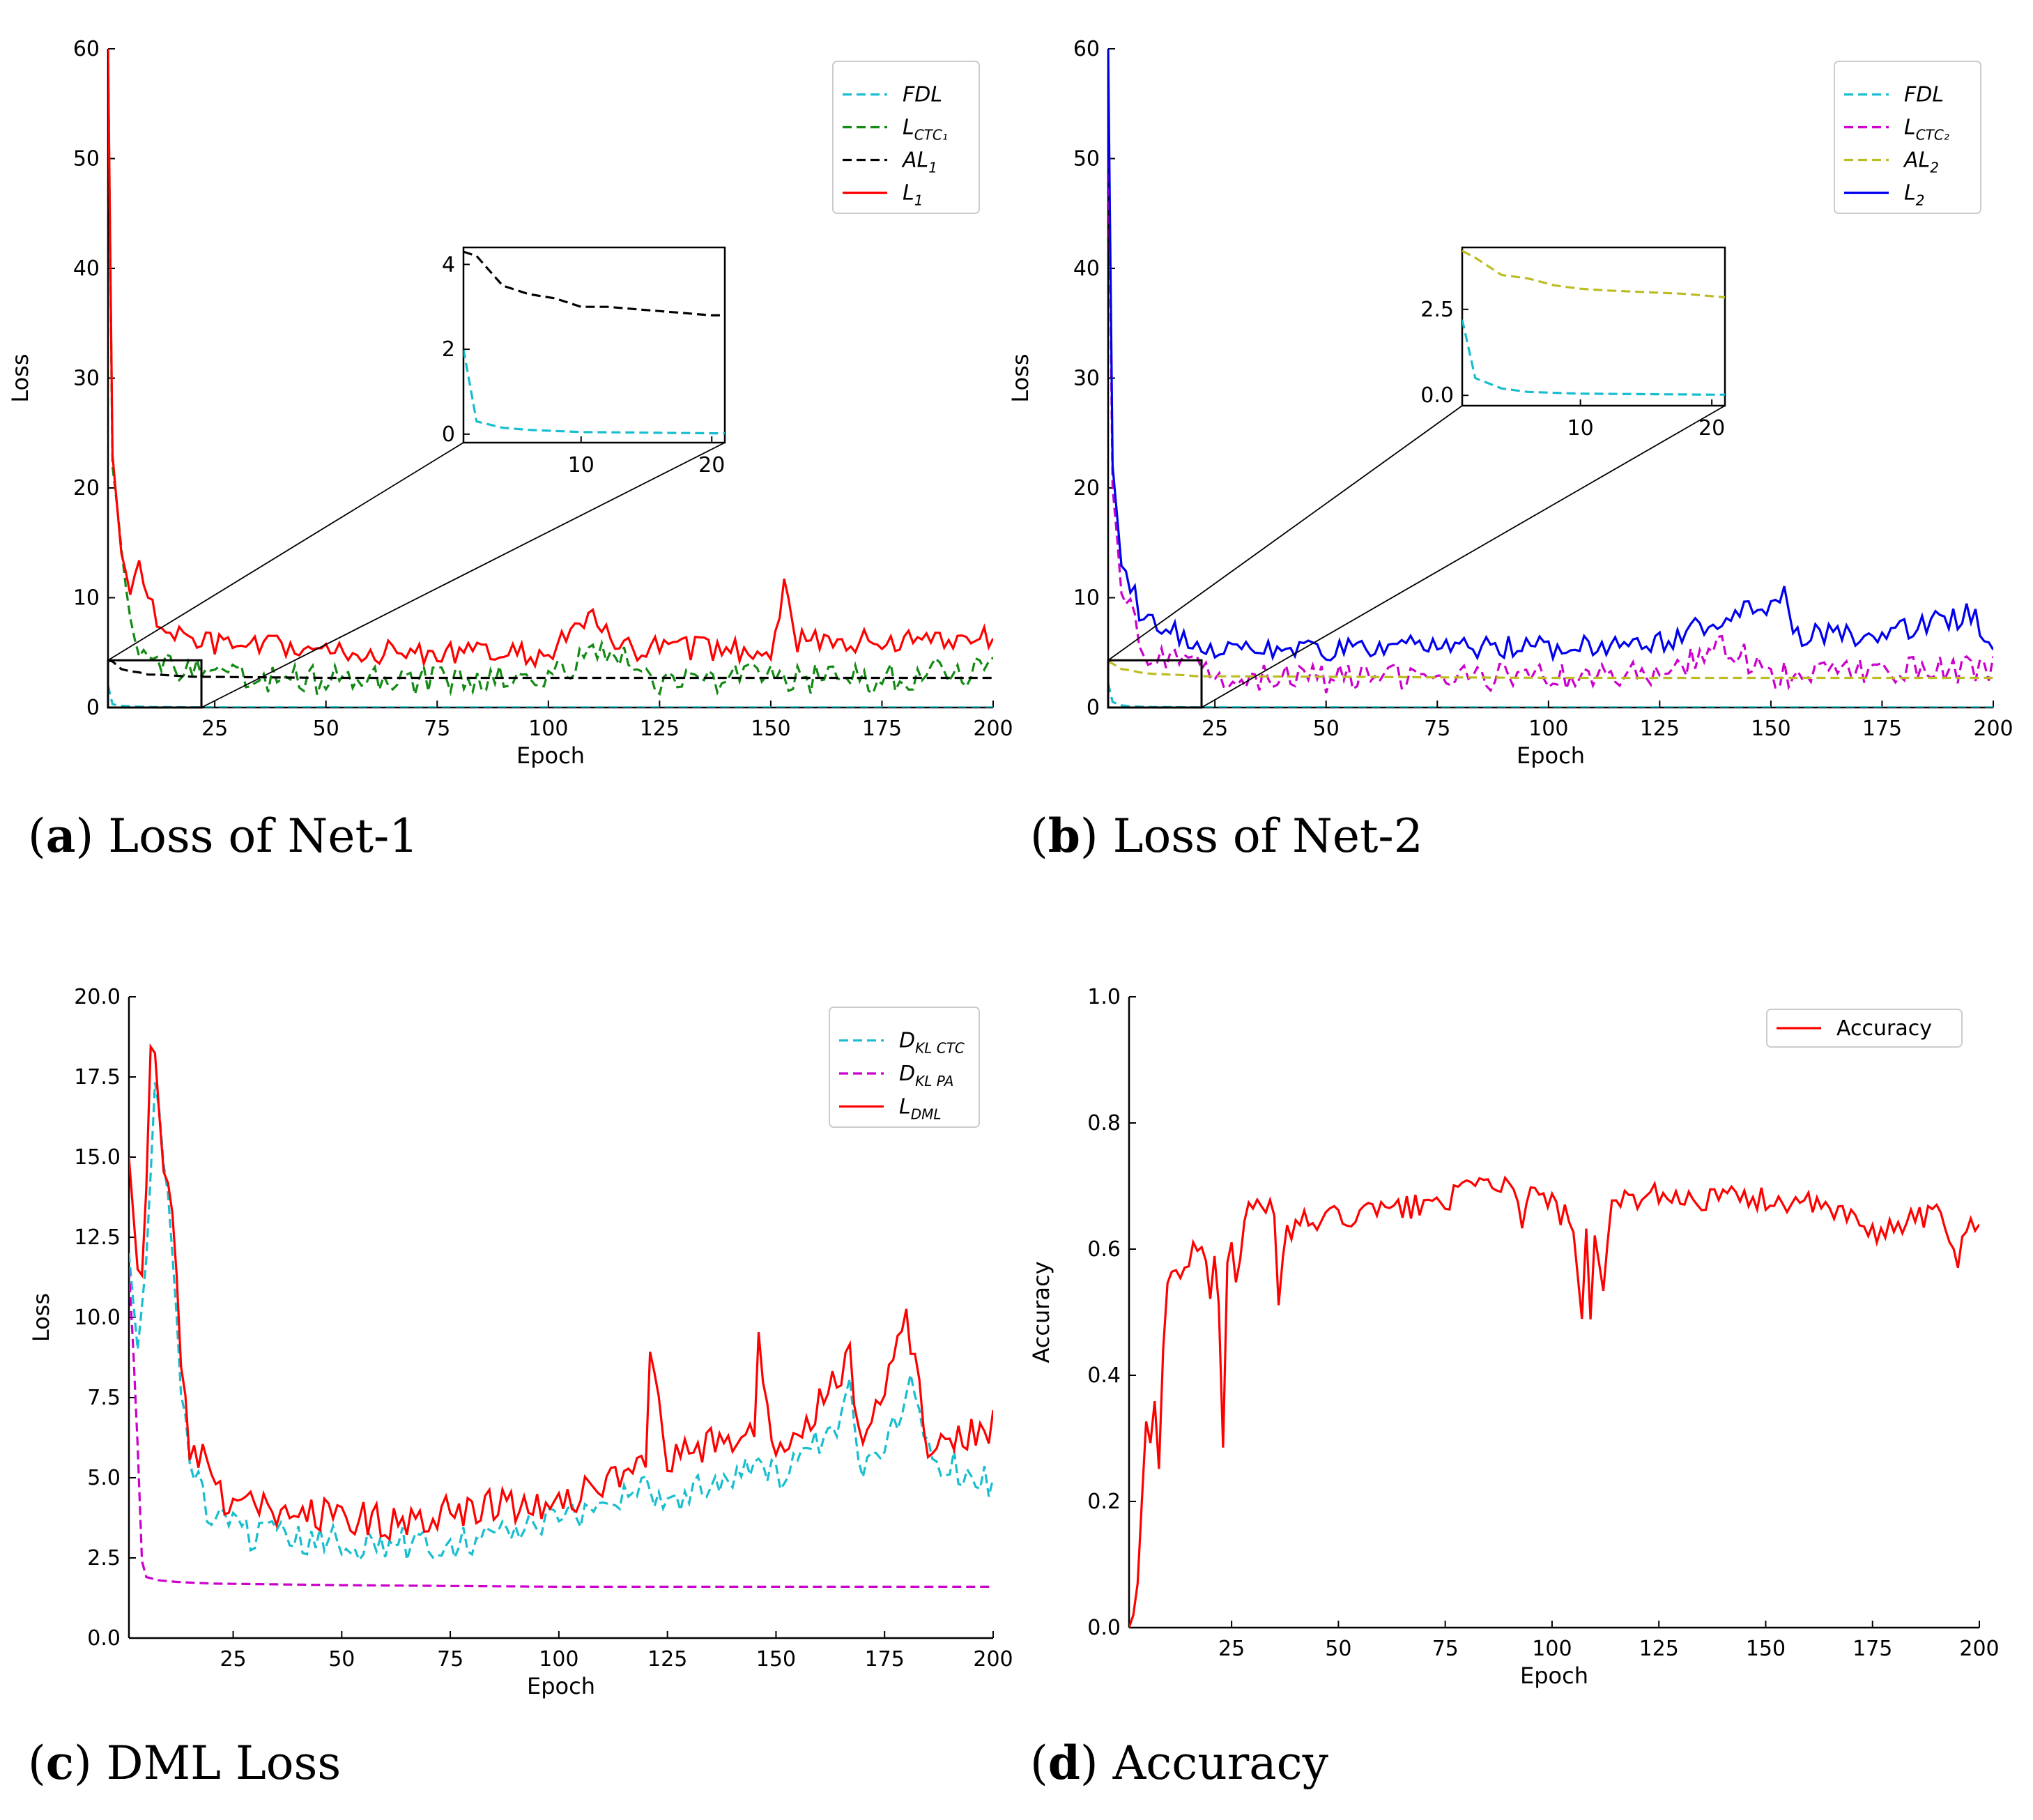  What do you see at coordinates (1226, 836) in the screenshot?
I see `caption-b: (b) Loss of Net-2` at bounding box center [1226, 836].